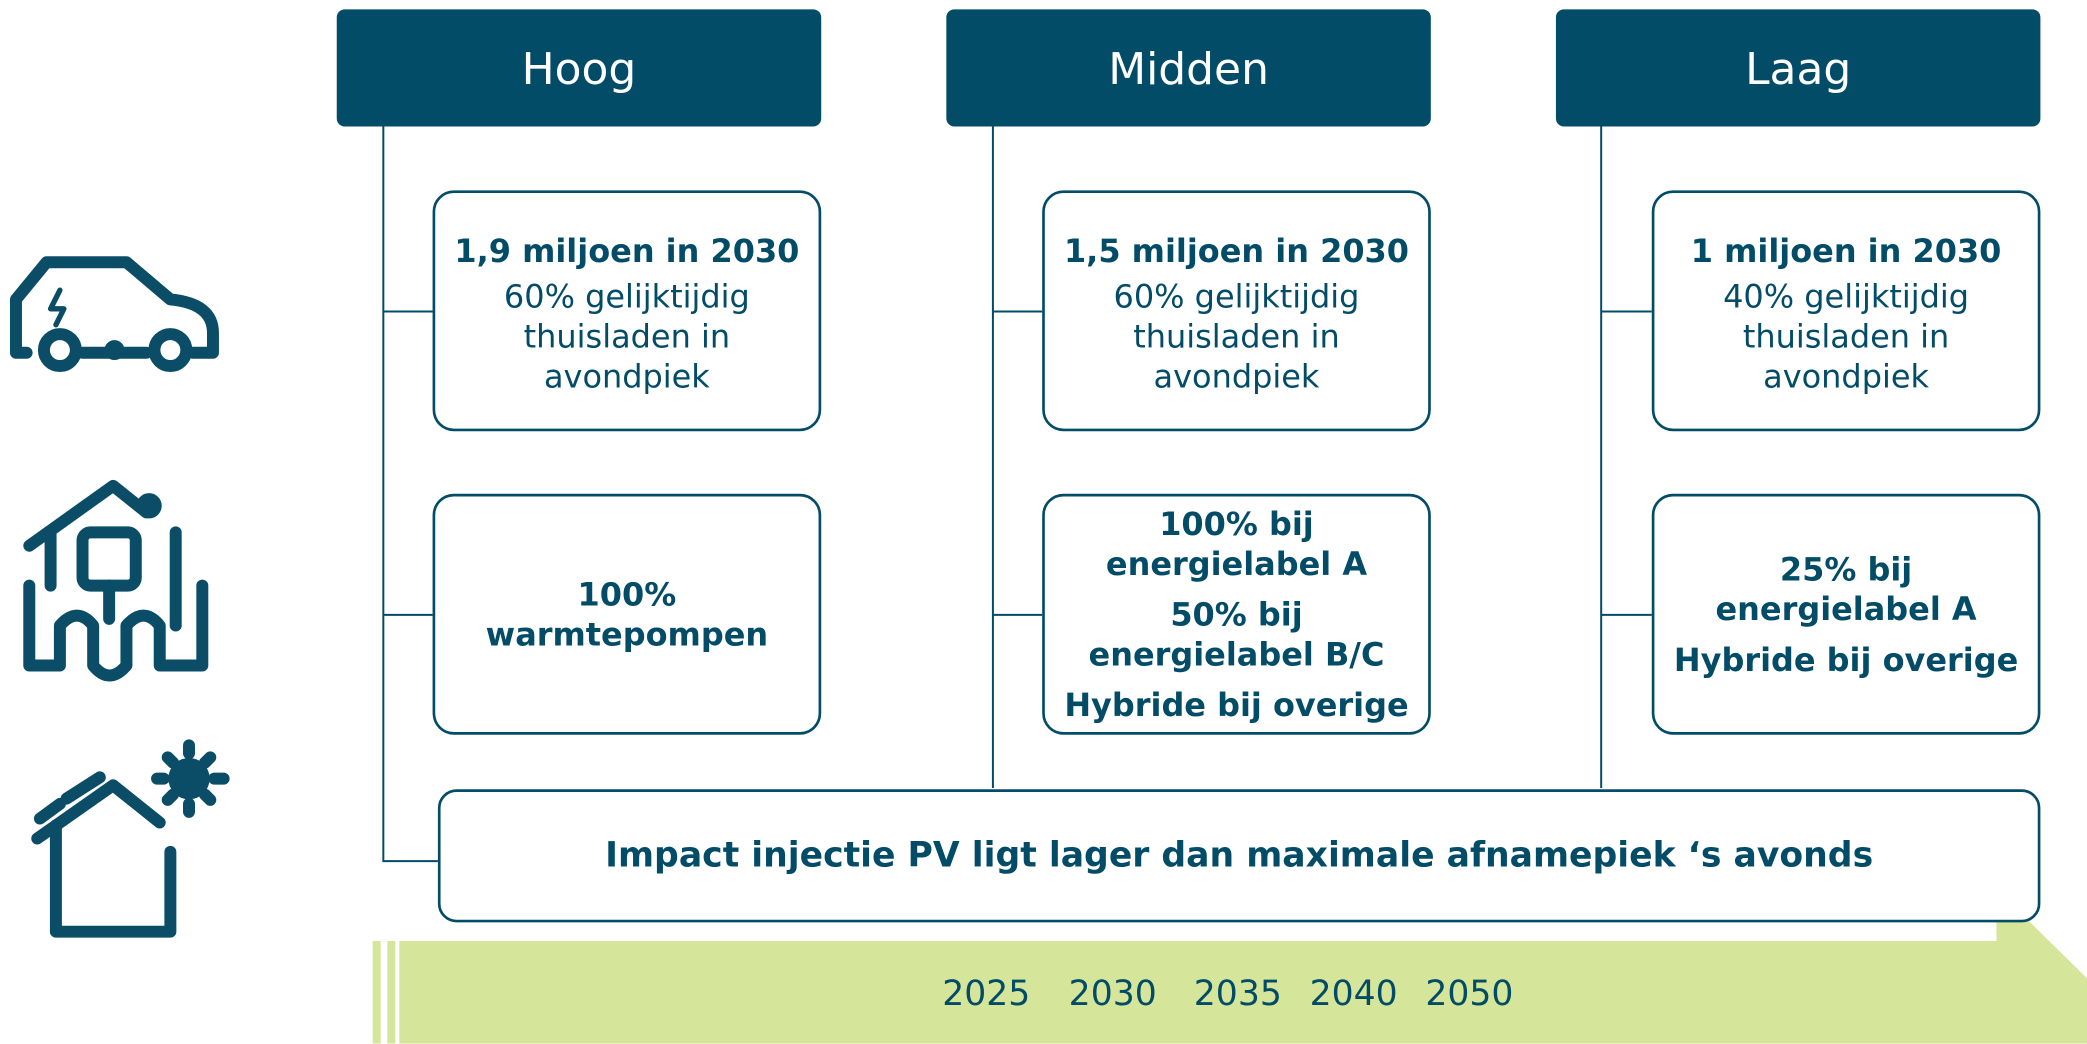 Image resolution: width=2087 pixels, height=1044 pixels. Describe the element at coordinates (1846, 296) in the screenshot. I see `ev-line: 40% gelijktijdig` at that location.